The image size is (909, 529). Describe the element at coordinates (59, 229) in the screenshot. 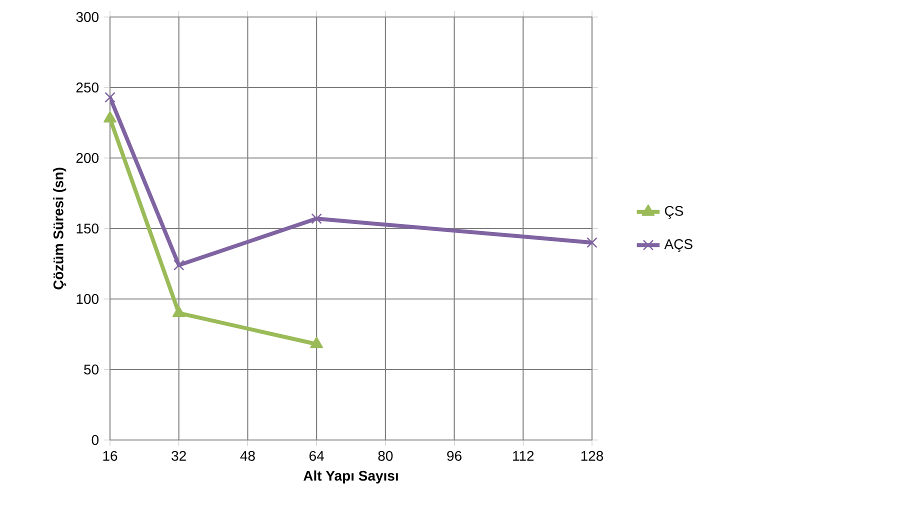

I see `y-axis-title: Çözüm Süresi (sn)` at that location.